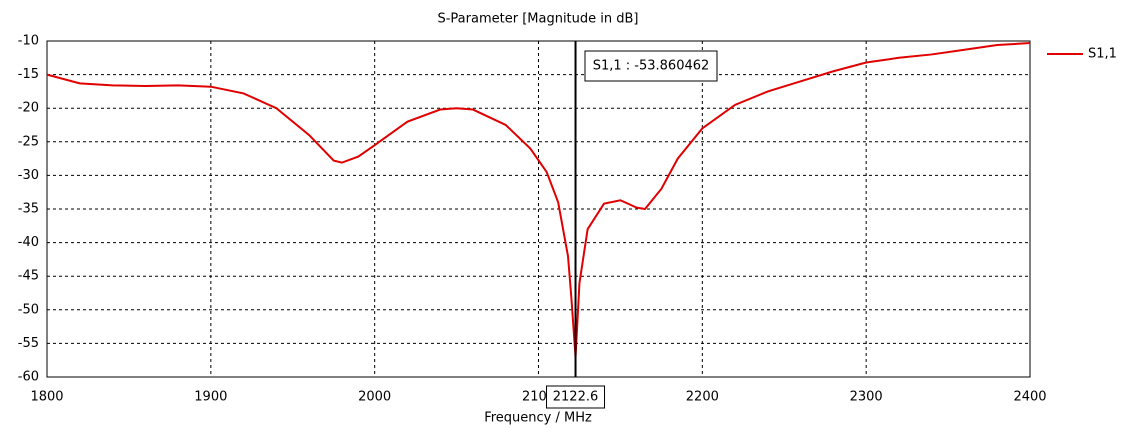  What do you see at coordinates (28, 276) in the screenshot?
I see `y-tick-label: -45` at bounding box center [28, 276].